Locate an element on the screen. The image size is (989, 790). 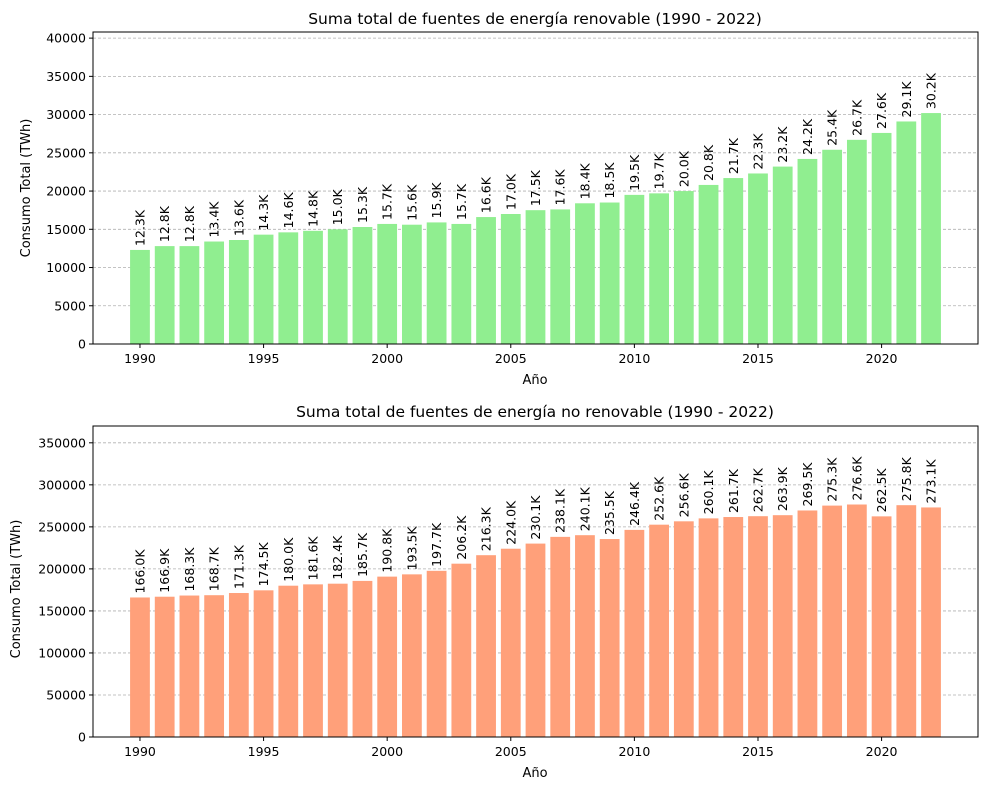
bar-value-label: 15.9K is located at coordinates (436, 200).